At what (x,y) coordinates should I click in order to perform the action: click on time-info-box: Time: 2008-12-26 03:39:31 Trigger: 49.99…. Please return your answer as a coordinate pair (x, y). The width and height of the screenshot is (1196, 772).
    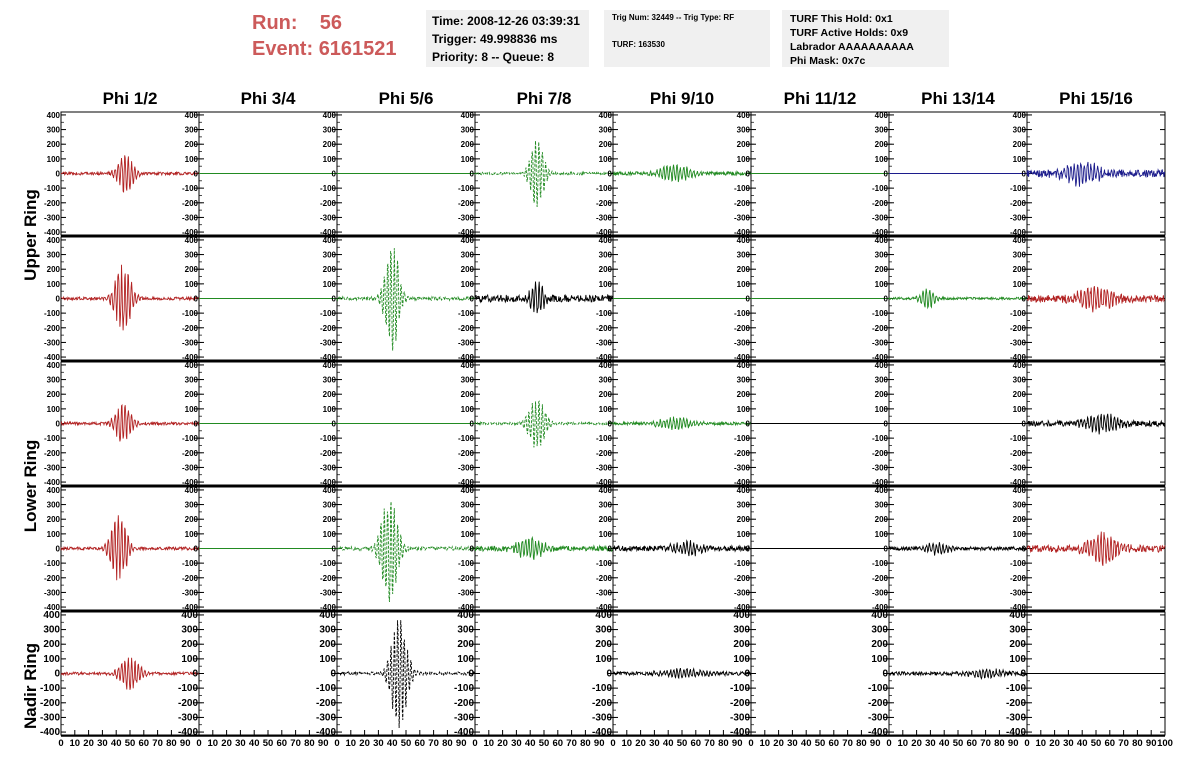
    Looking at the image, I should click on (507, 38).